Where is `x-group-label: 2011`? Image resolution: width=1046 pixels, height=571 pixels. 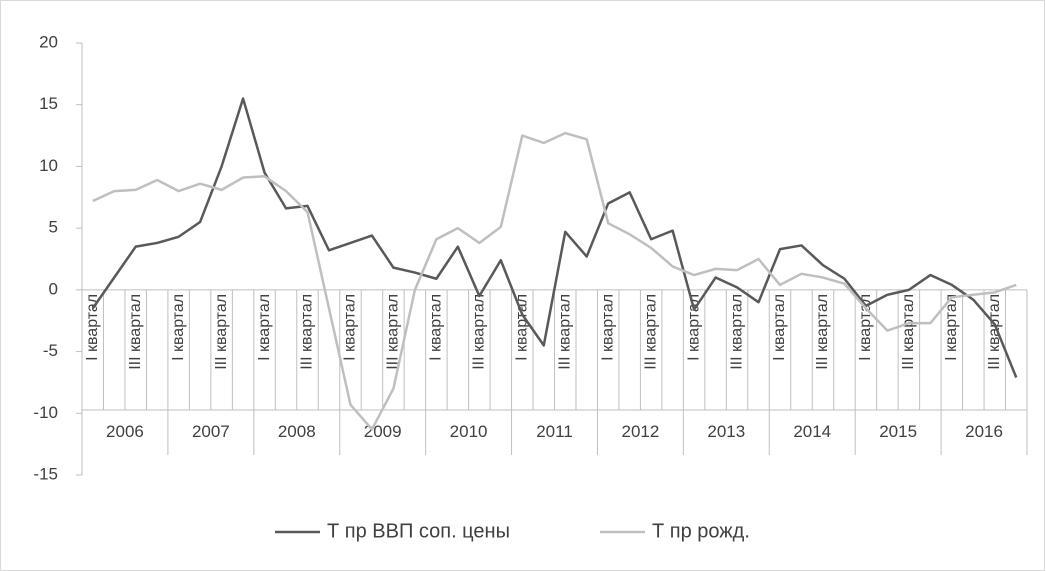
x-group-label: 2011 is located at coordinates (554, 431).